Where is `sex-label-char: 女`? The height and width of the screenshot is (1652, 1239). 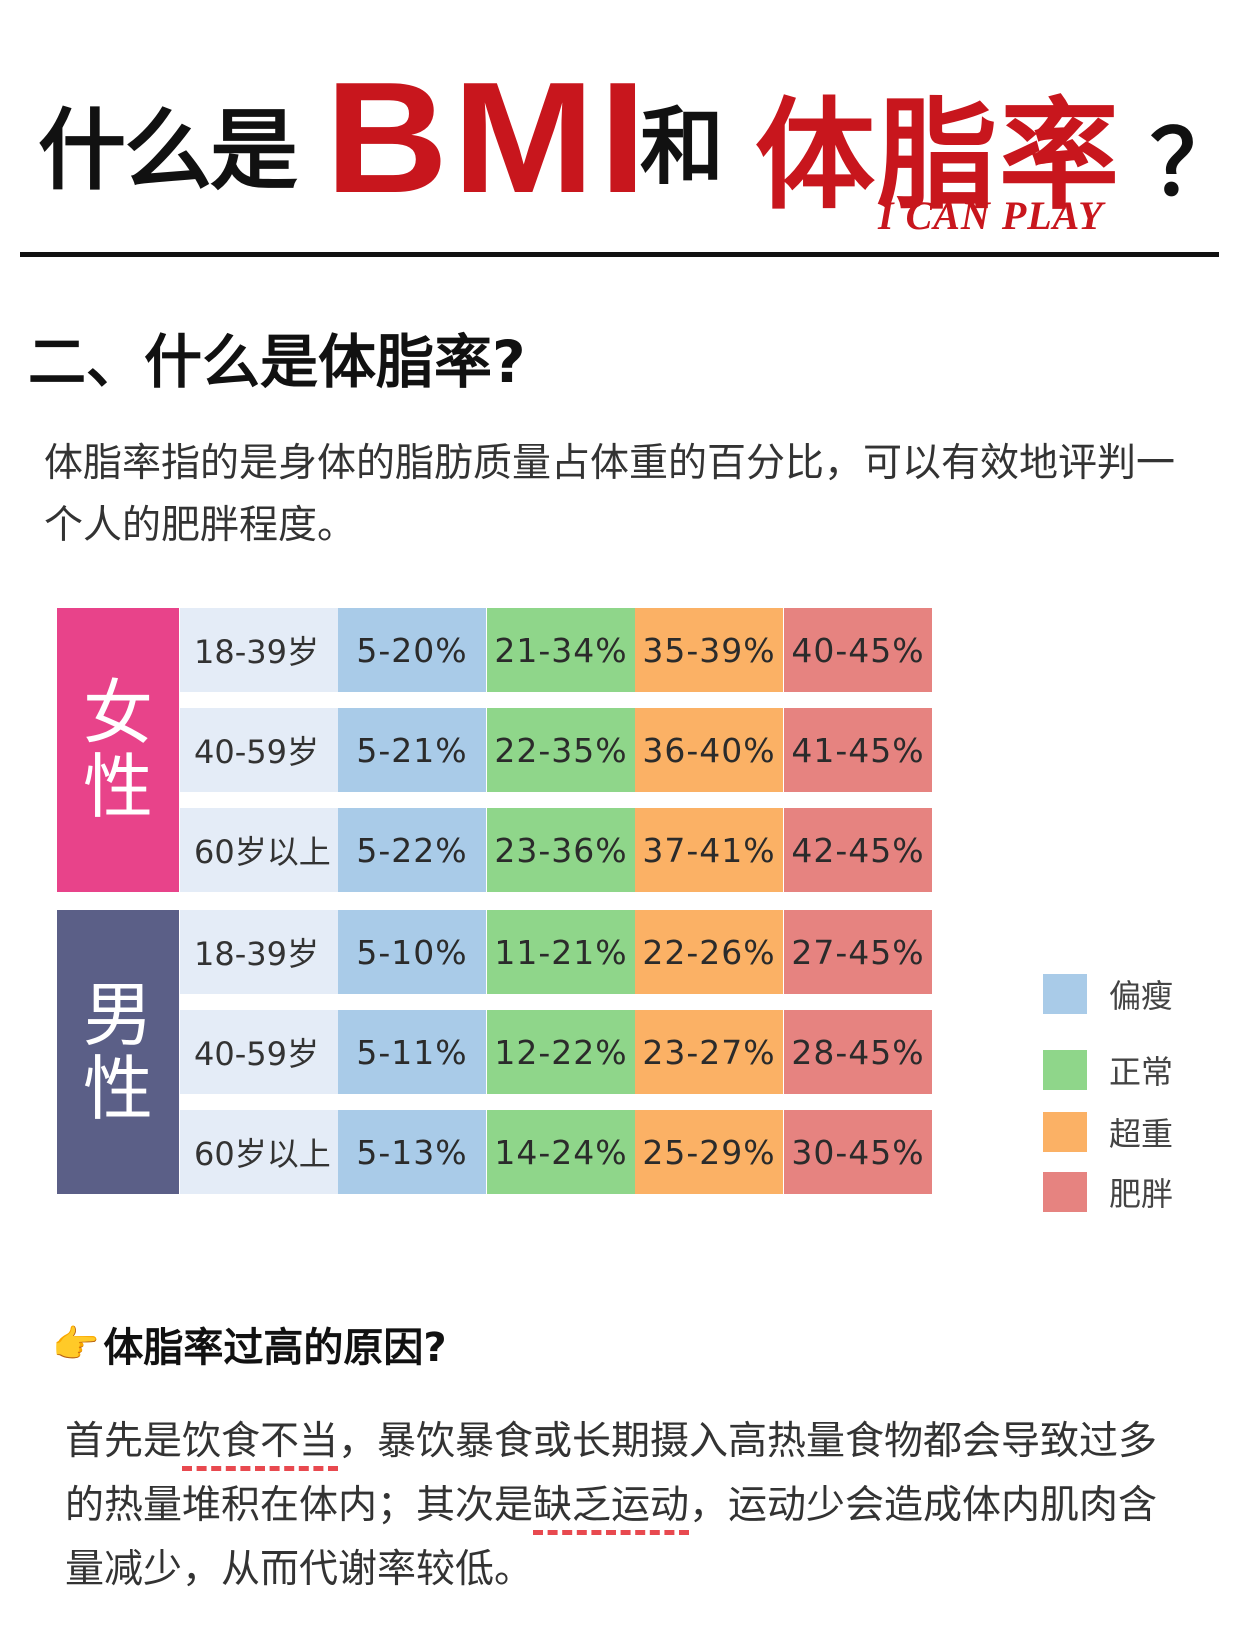
sex-label-char: 女 is located at coordinates (118, 713).